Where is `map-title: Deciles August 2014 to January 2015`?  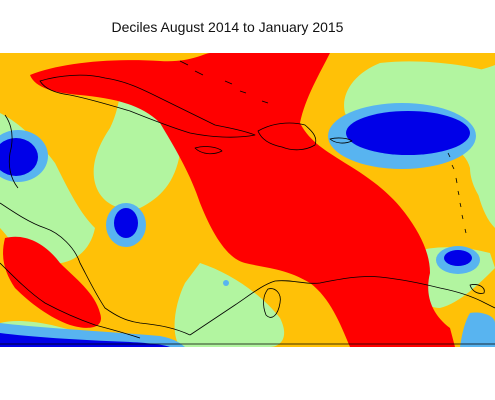 map-title: Deciles August 2014 to January 2015 is located at coordinates (227, 27).